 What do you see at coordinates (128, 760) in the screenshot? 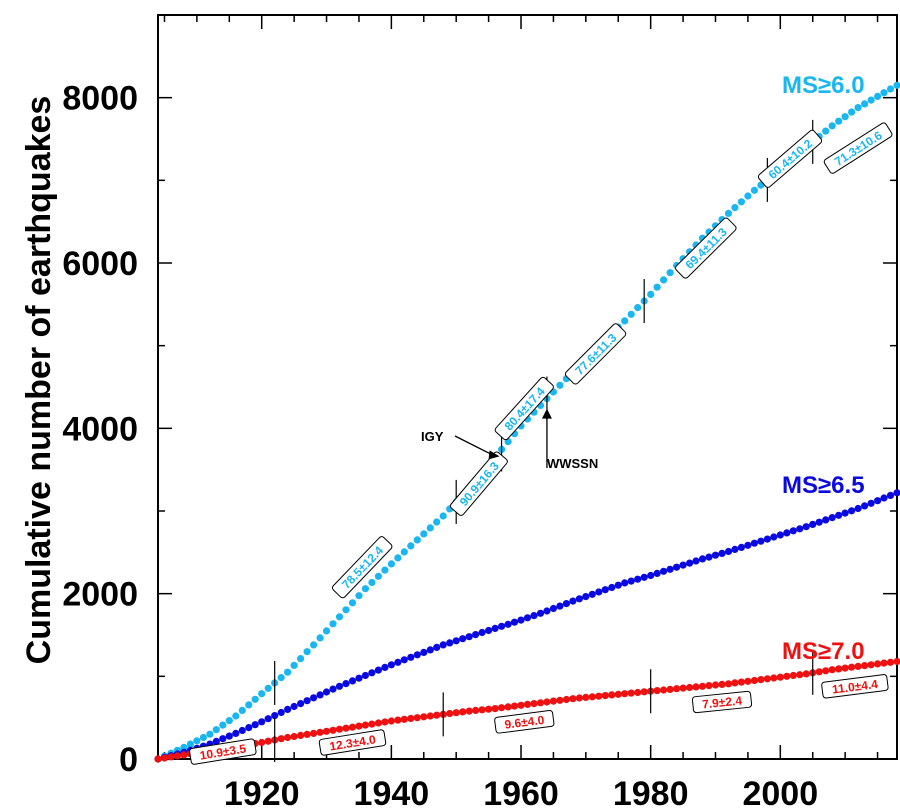
I see `y-tick-label: 0` at bounding box center [128, 760].